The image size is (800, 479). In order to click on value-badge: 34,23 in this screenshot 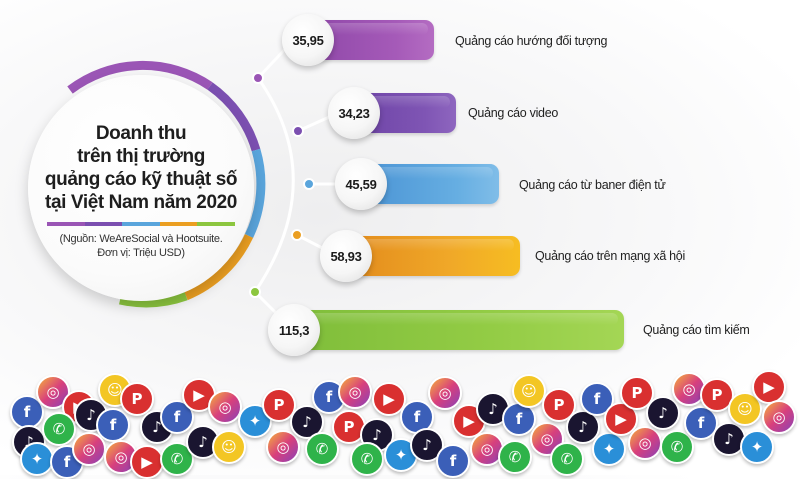, I will do `click(354, 113)`.